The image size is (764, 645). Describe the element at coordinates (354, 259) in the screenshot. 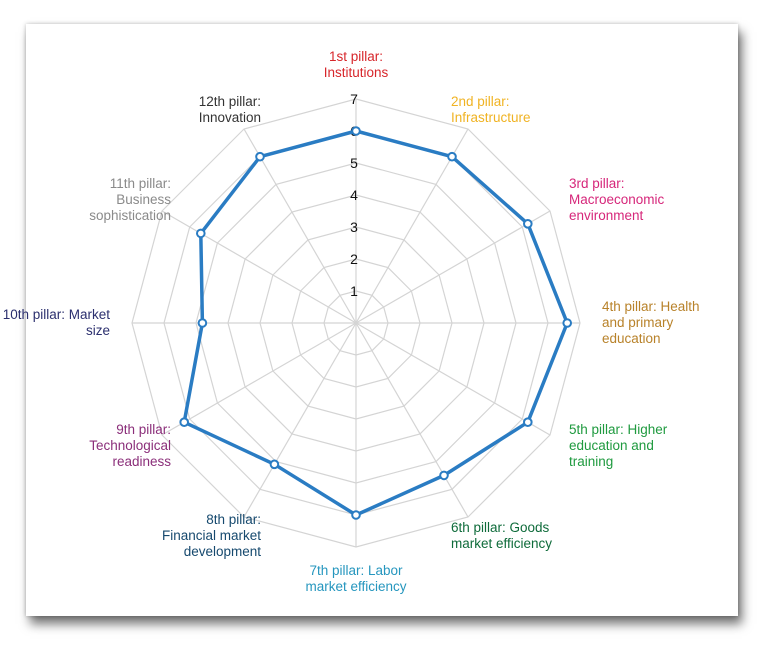

I see `r-tick-label: 2` at that location.